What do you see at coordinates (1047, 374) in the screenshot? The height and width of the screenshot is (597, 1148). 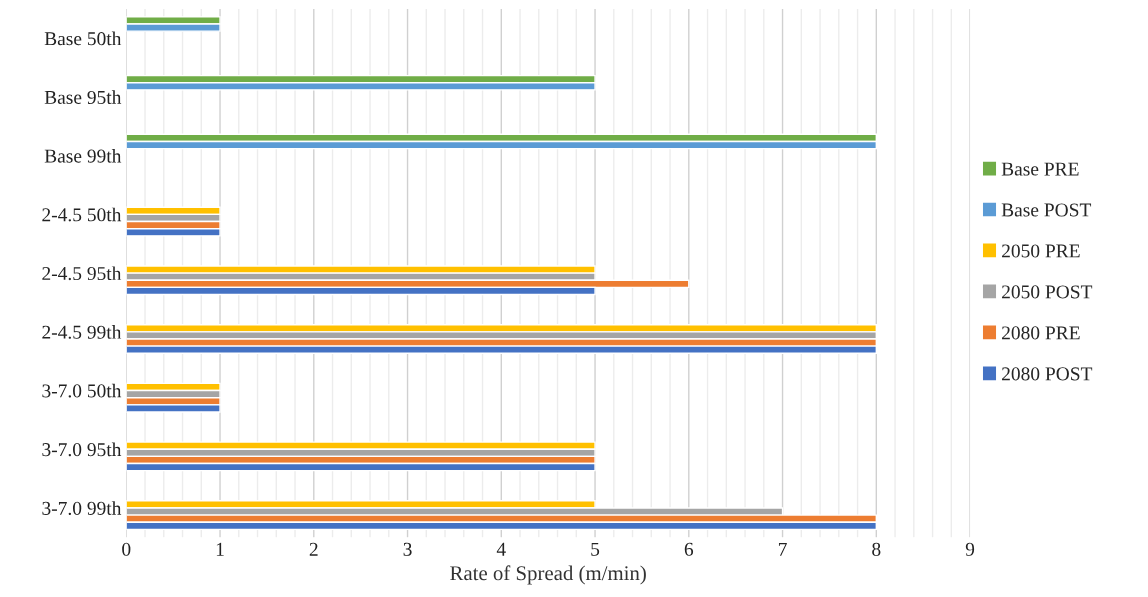 I see `legend-label: 2080 POST` at bounding box center [1047, 374].